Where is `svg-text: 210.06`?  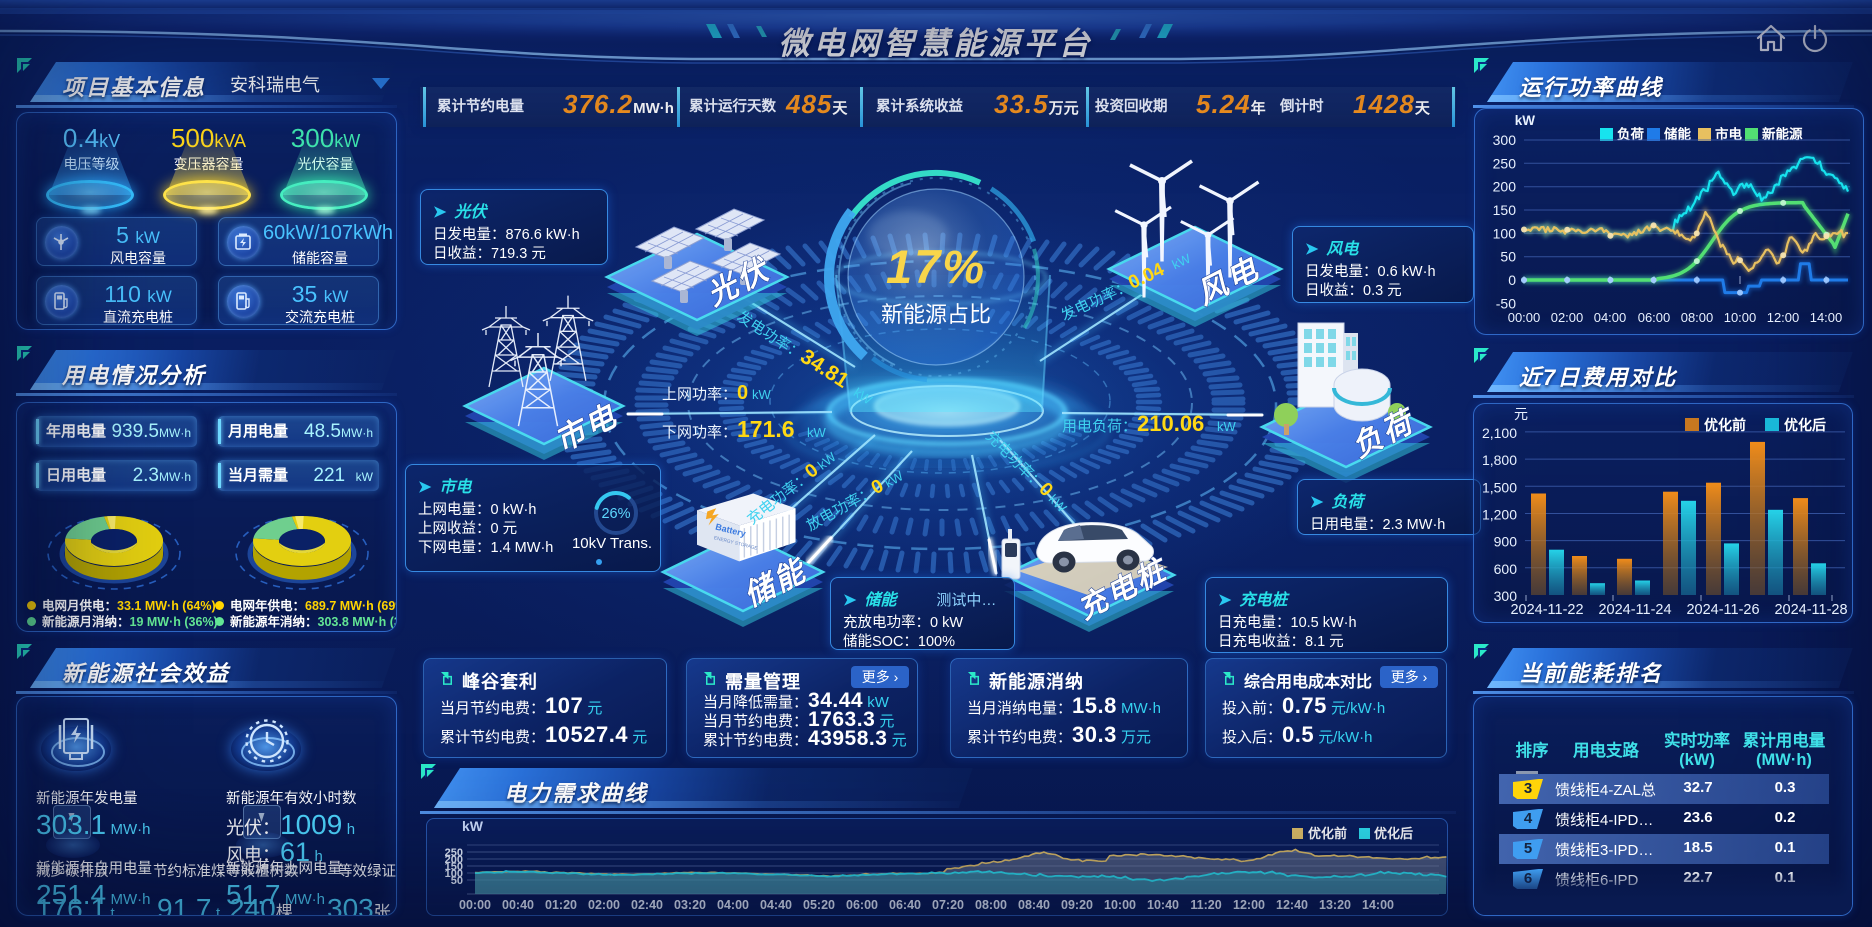 svg-text: 210.06 is located at coordinates (1170, 423).